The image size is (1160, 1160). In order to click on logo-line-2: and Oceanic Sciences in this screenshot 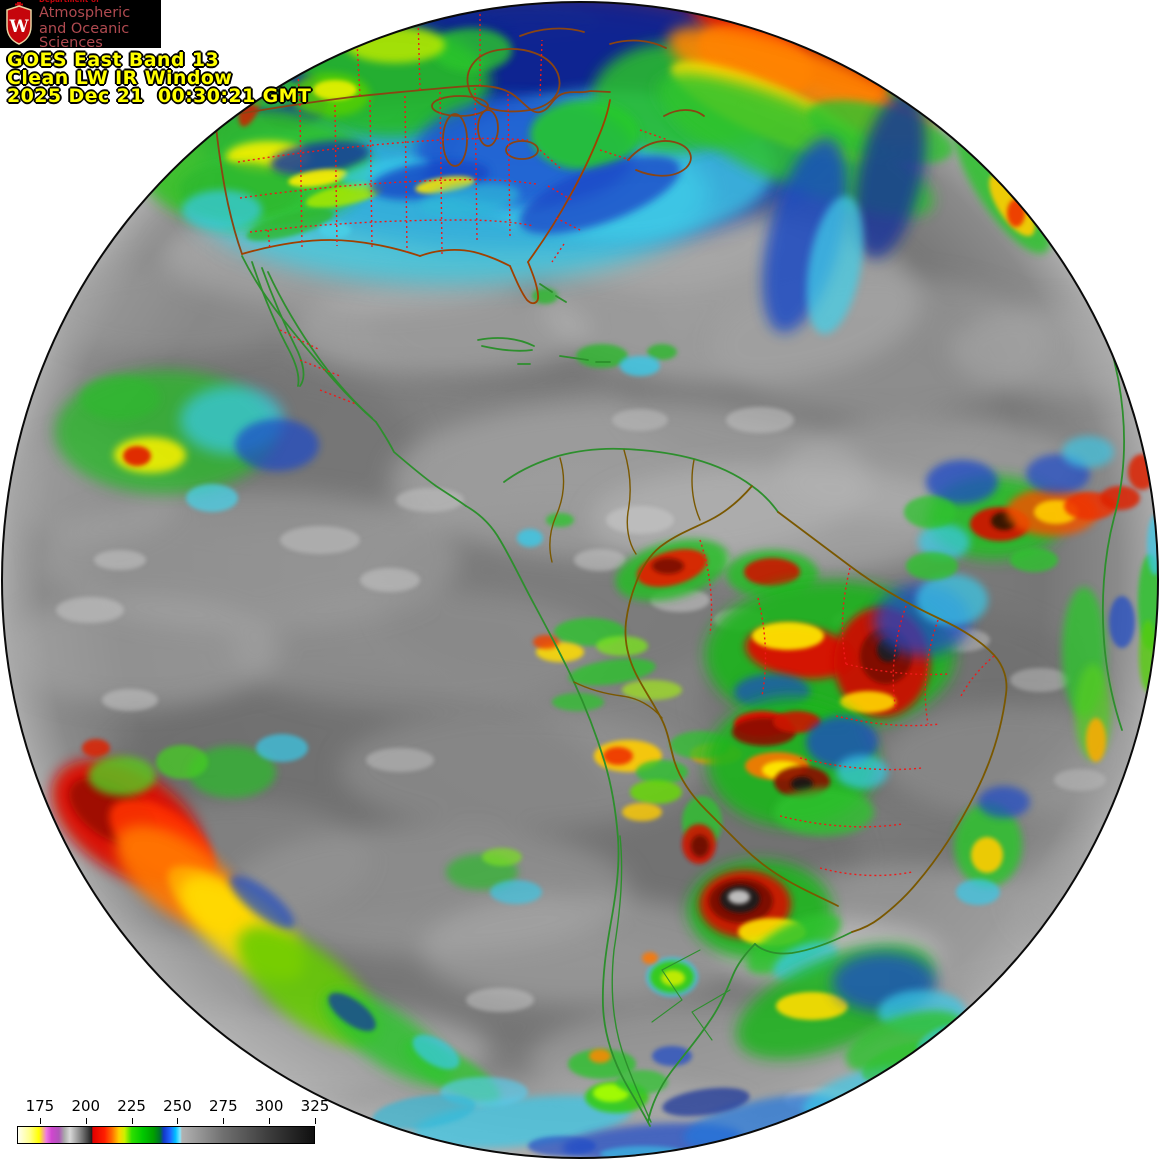, I will do `click(84, 36)`.